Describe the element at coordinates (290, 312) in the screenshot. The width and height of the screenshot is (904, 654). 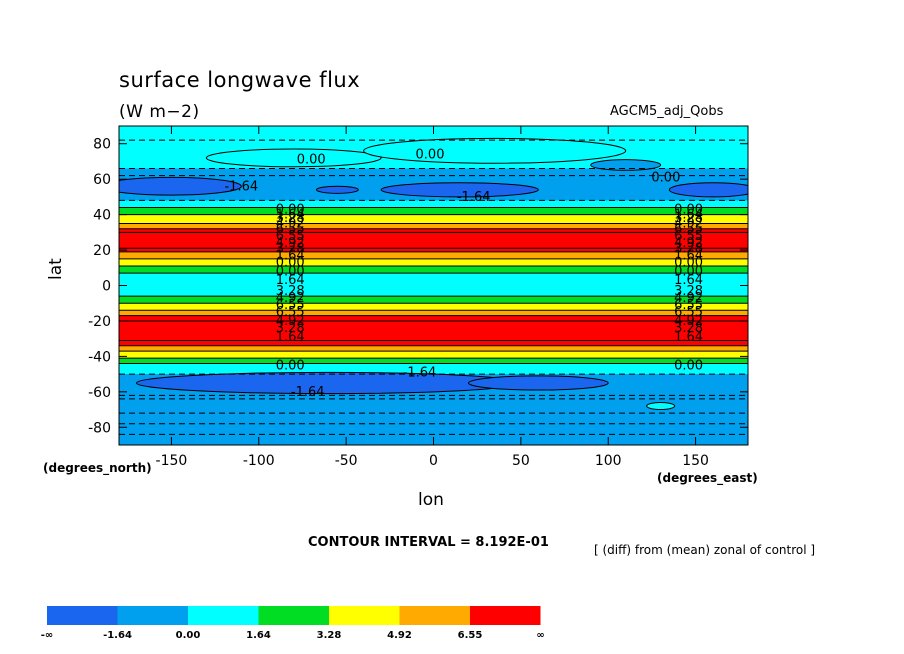
I see `contour-label-left-15: 6.55` at that location.